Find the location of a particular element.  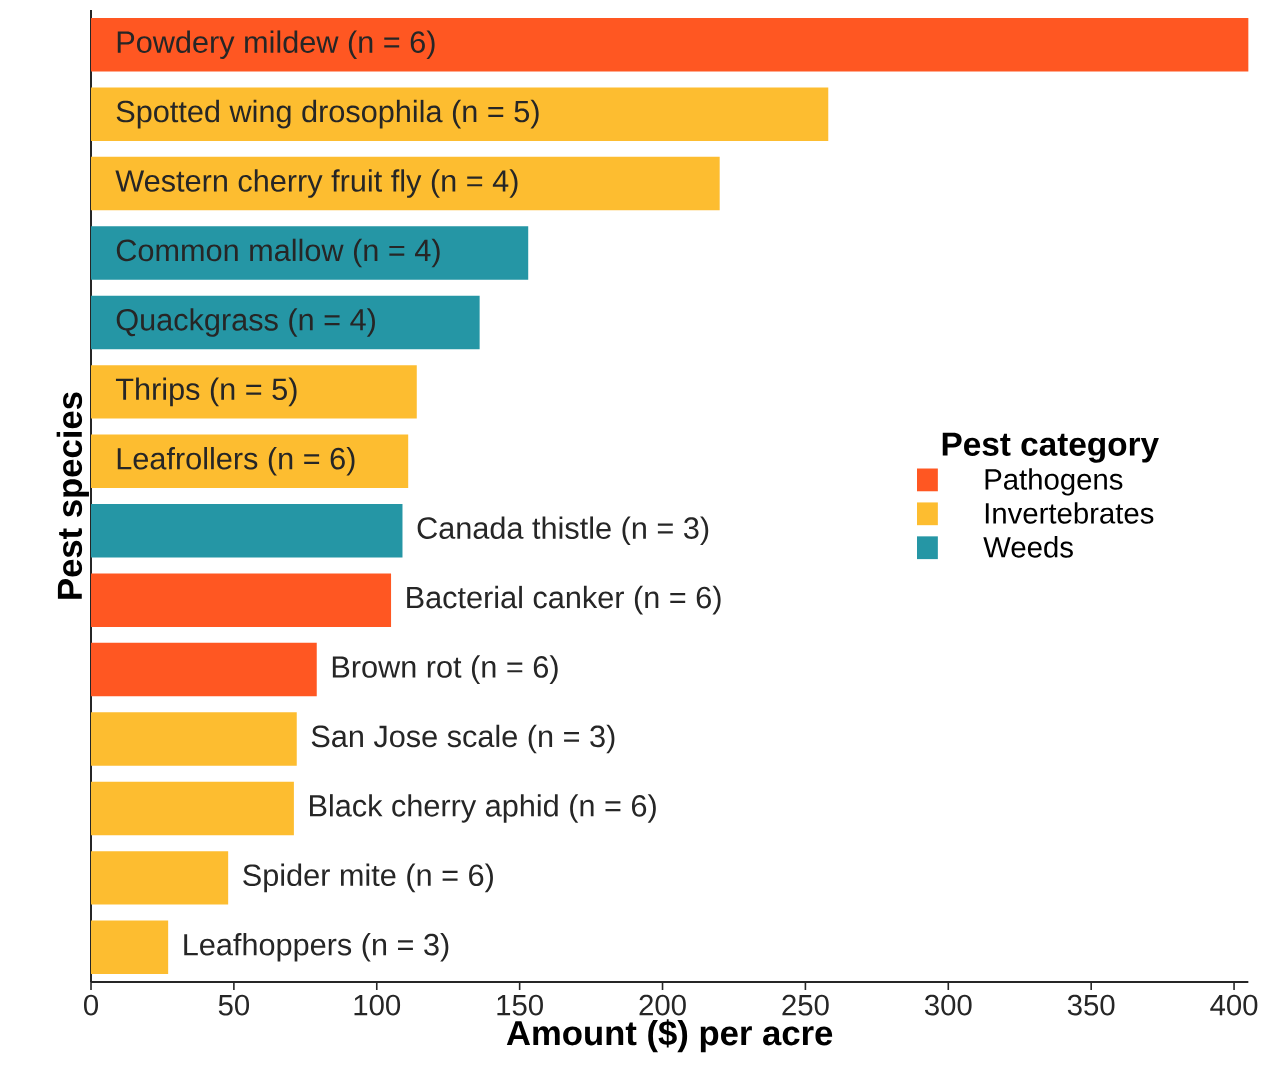

y-tick-label: Bacterial canker (n = 6) is located at coordinates (564, 600).